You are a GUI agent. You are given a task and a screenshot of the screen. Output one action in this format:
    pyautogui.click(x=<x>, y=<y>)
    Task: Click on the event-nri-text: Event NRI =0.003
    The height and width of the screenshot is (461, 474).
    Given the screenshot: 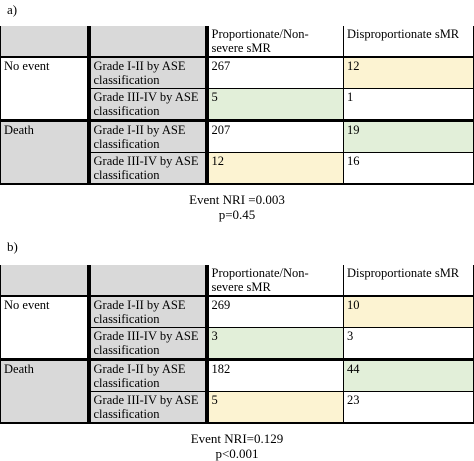 What is the action you would take?
    pyautogui.click(x=237, y=199)
    